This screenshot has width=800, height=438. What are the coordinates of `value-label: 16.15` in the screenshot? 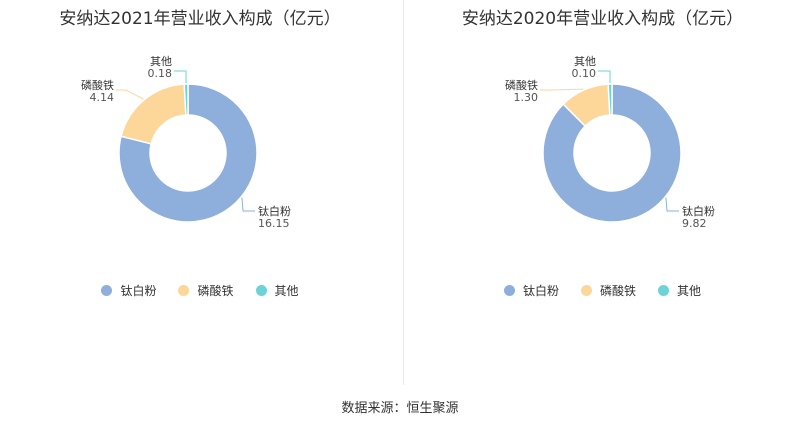 It's located at (274, 223).